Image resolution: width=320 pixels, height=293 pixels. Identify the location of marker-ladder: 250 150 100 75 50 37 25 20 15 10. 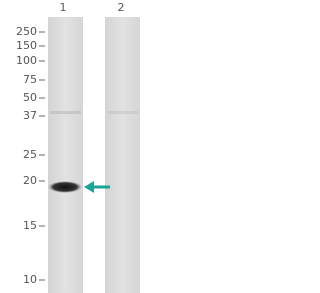
(30, 155).